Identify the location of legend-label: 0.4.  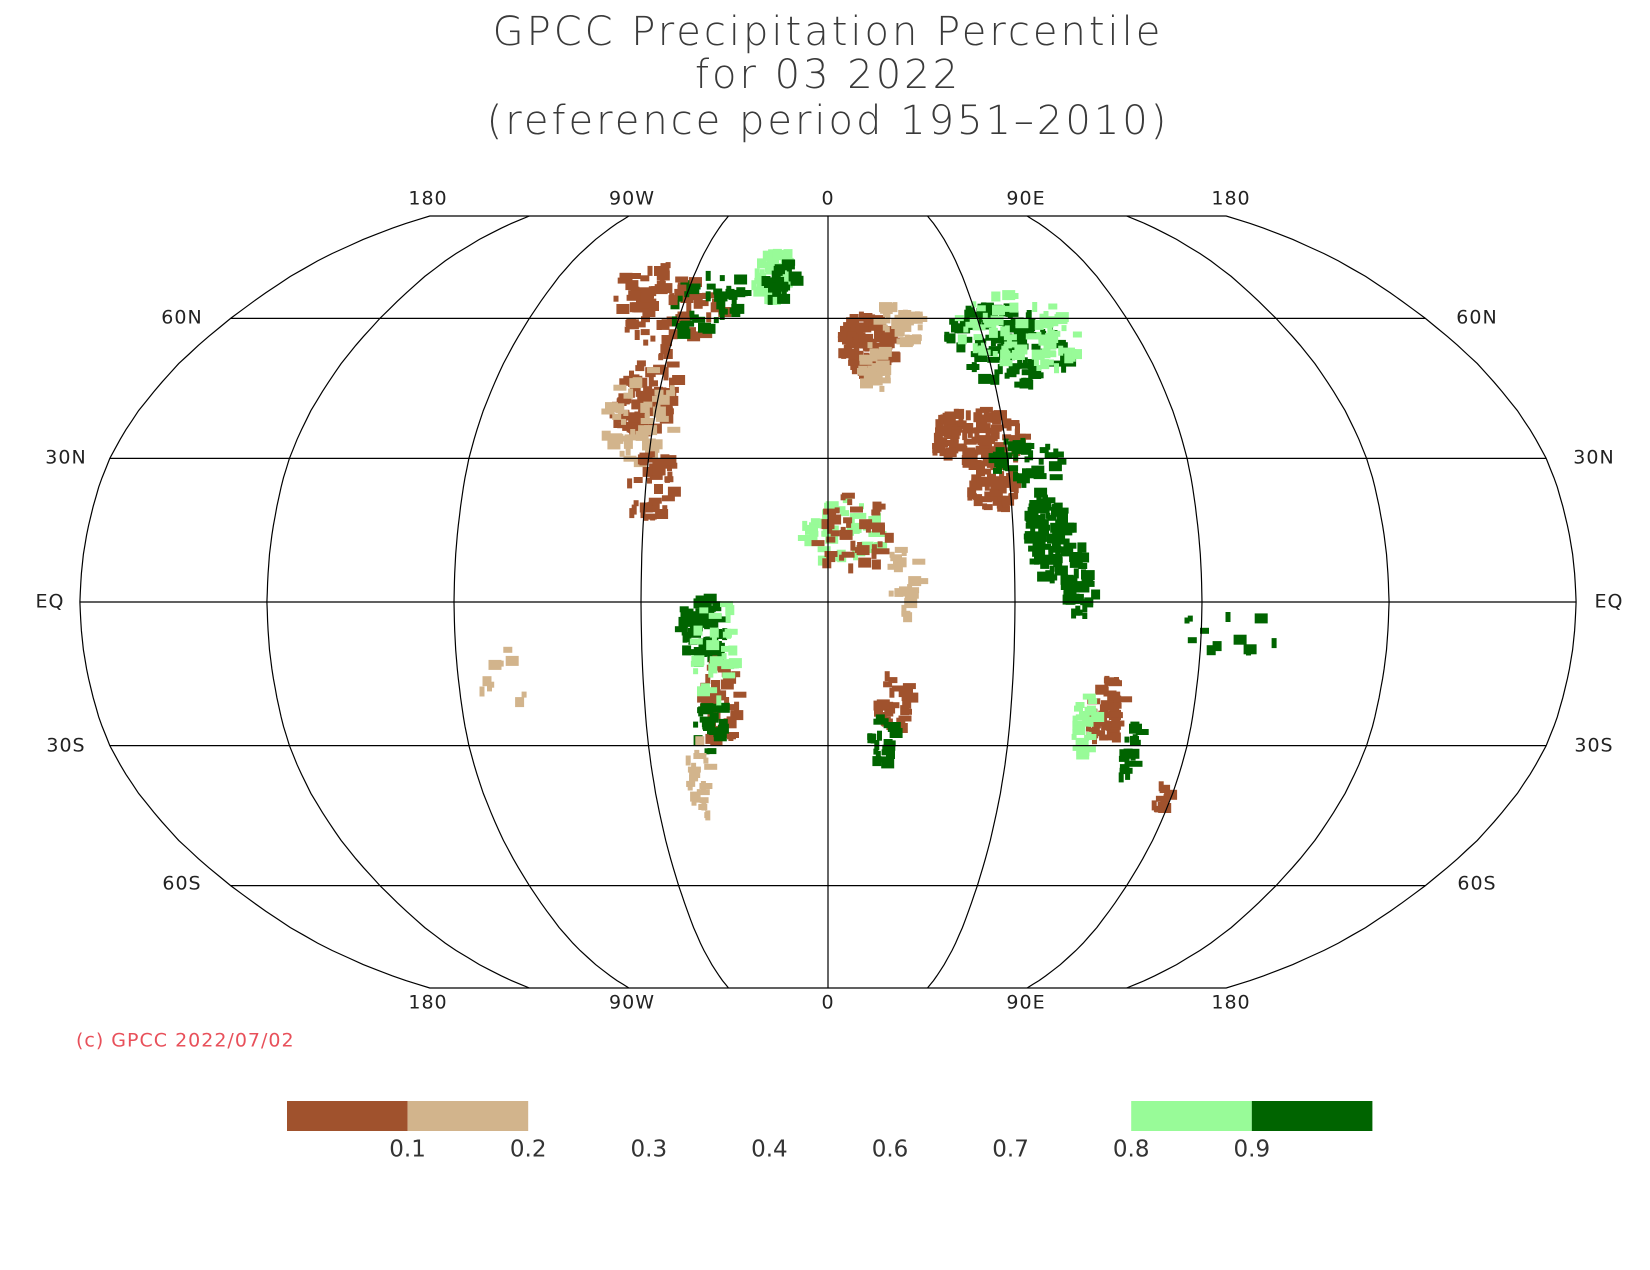
(769, 1150).